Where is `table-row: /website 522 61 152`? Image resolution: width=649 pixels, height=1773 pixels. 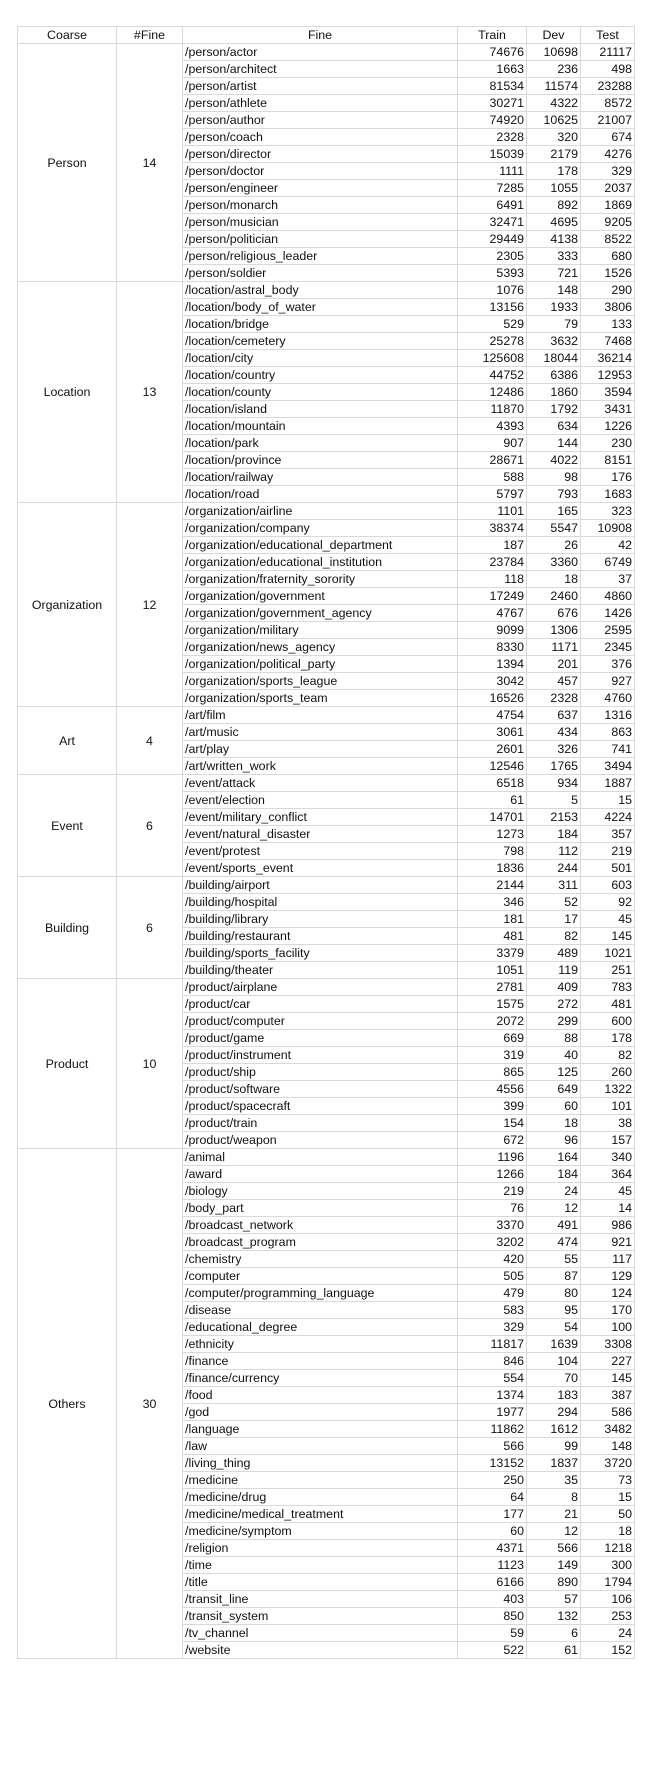
table-row: /website 522 61 152 is located at coordinates (326, 1650).